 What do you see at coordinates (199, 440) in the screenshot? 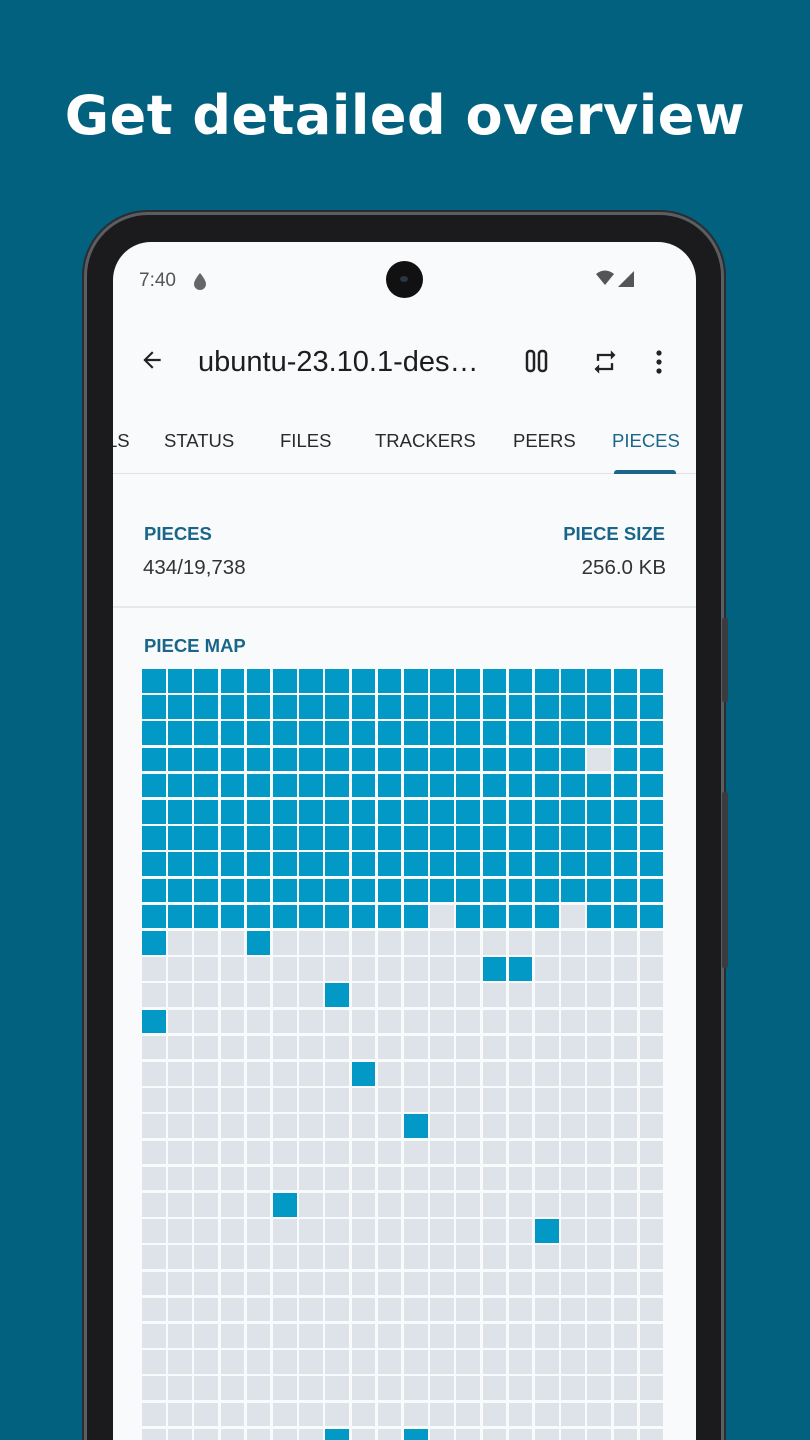
I see `tab-status: STATUS` at bounding box center [199, 440].